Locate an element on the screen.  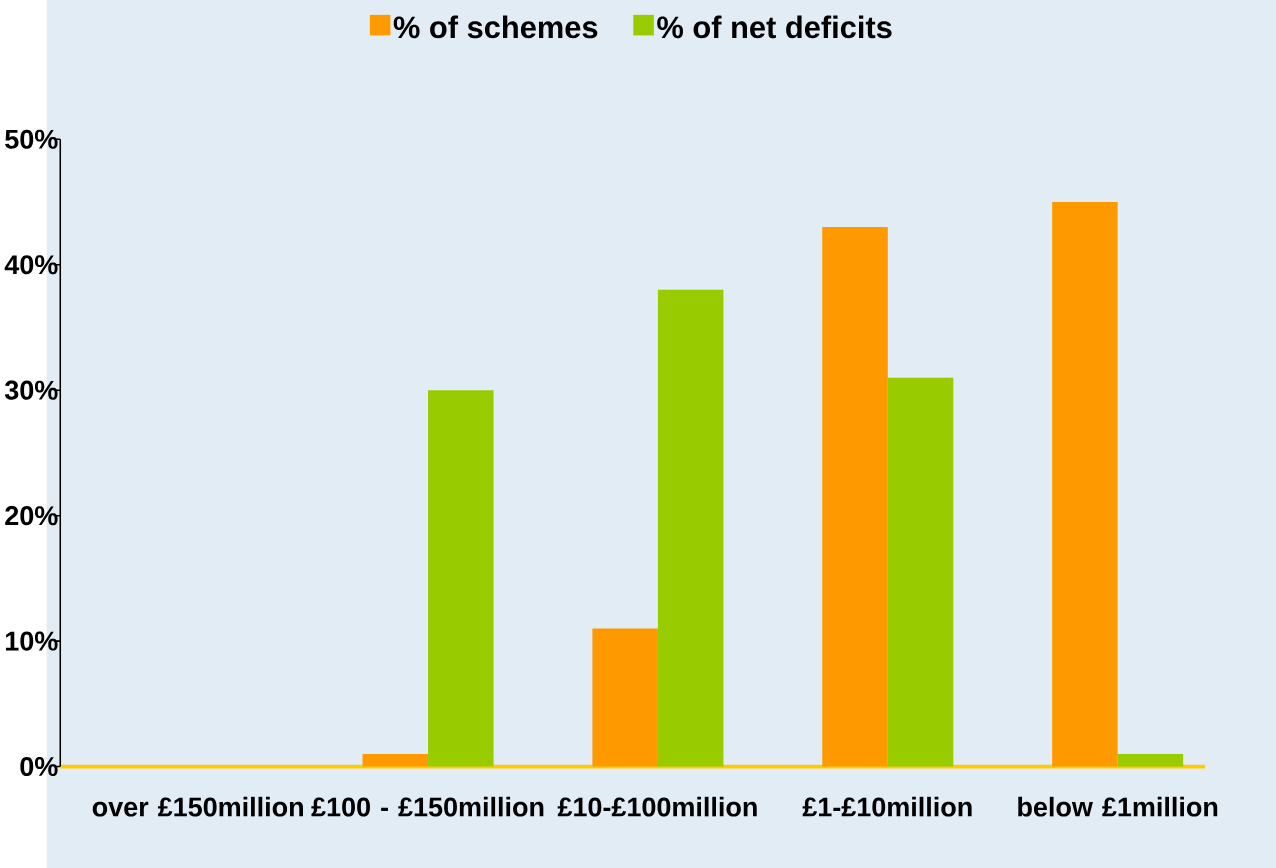
legend-label: % of schemes is located at coordinates (495, 27).